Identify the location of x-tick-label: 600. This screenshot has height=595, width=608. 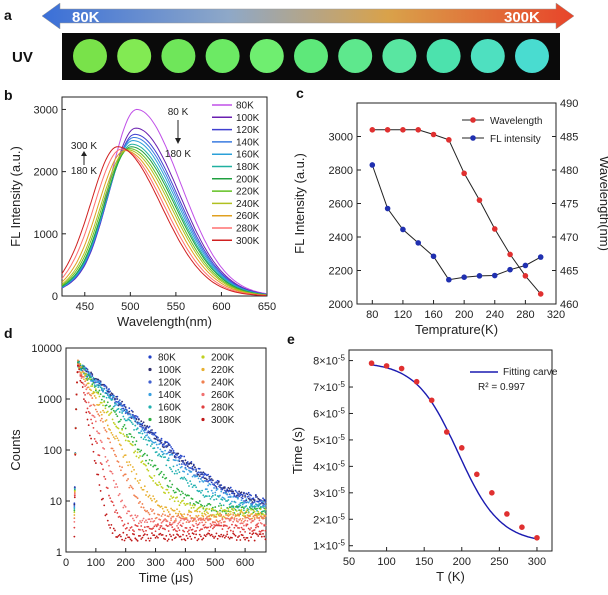
(245, 563).